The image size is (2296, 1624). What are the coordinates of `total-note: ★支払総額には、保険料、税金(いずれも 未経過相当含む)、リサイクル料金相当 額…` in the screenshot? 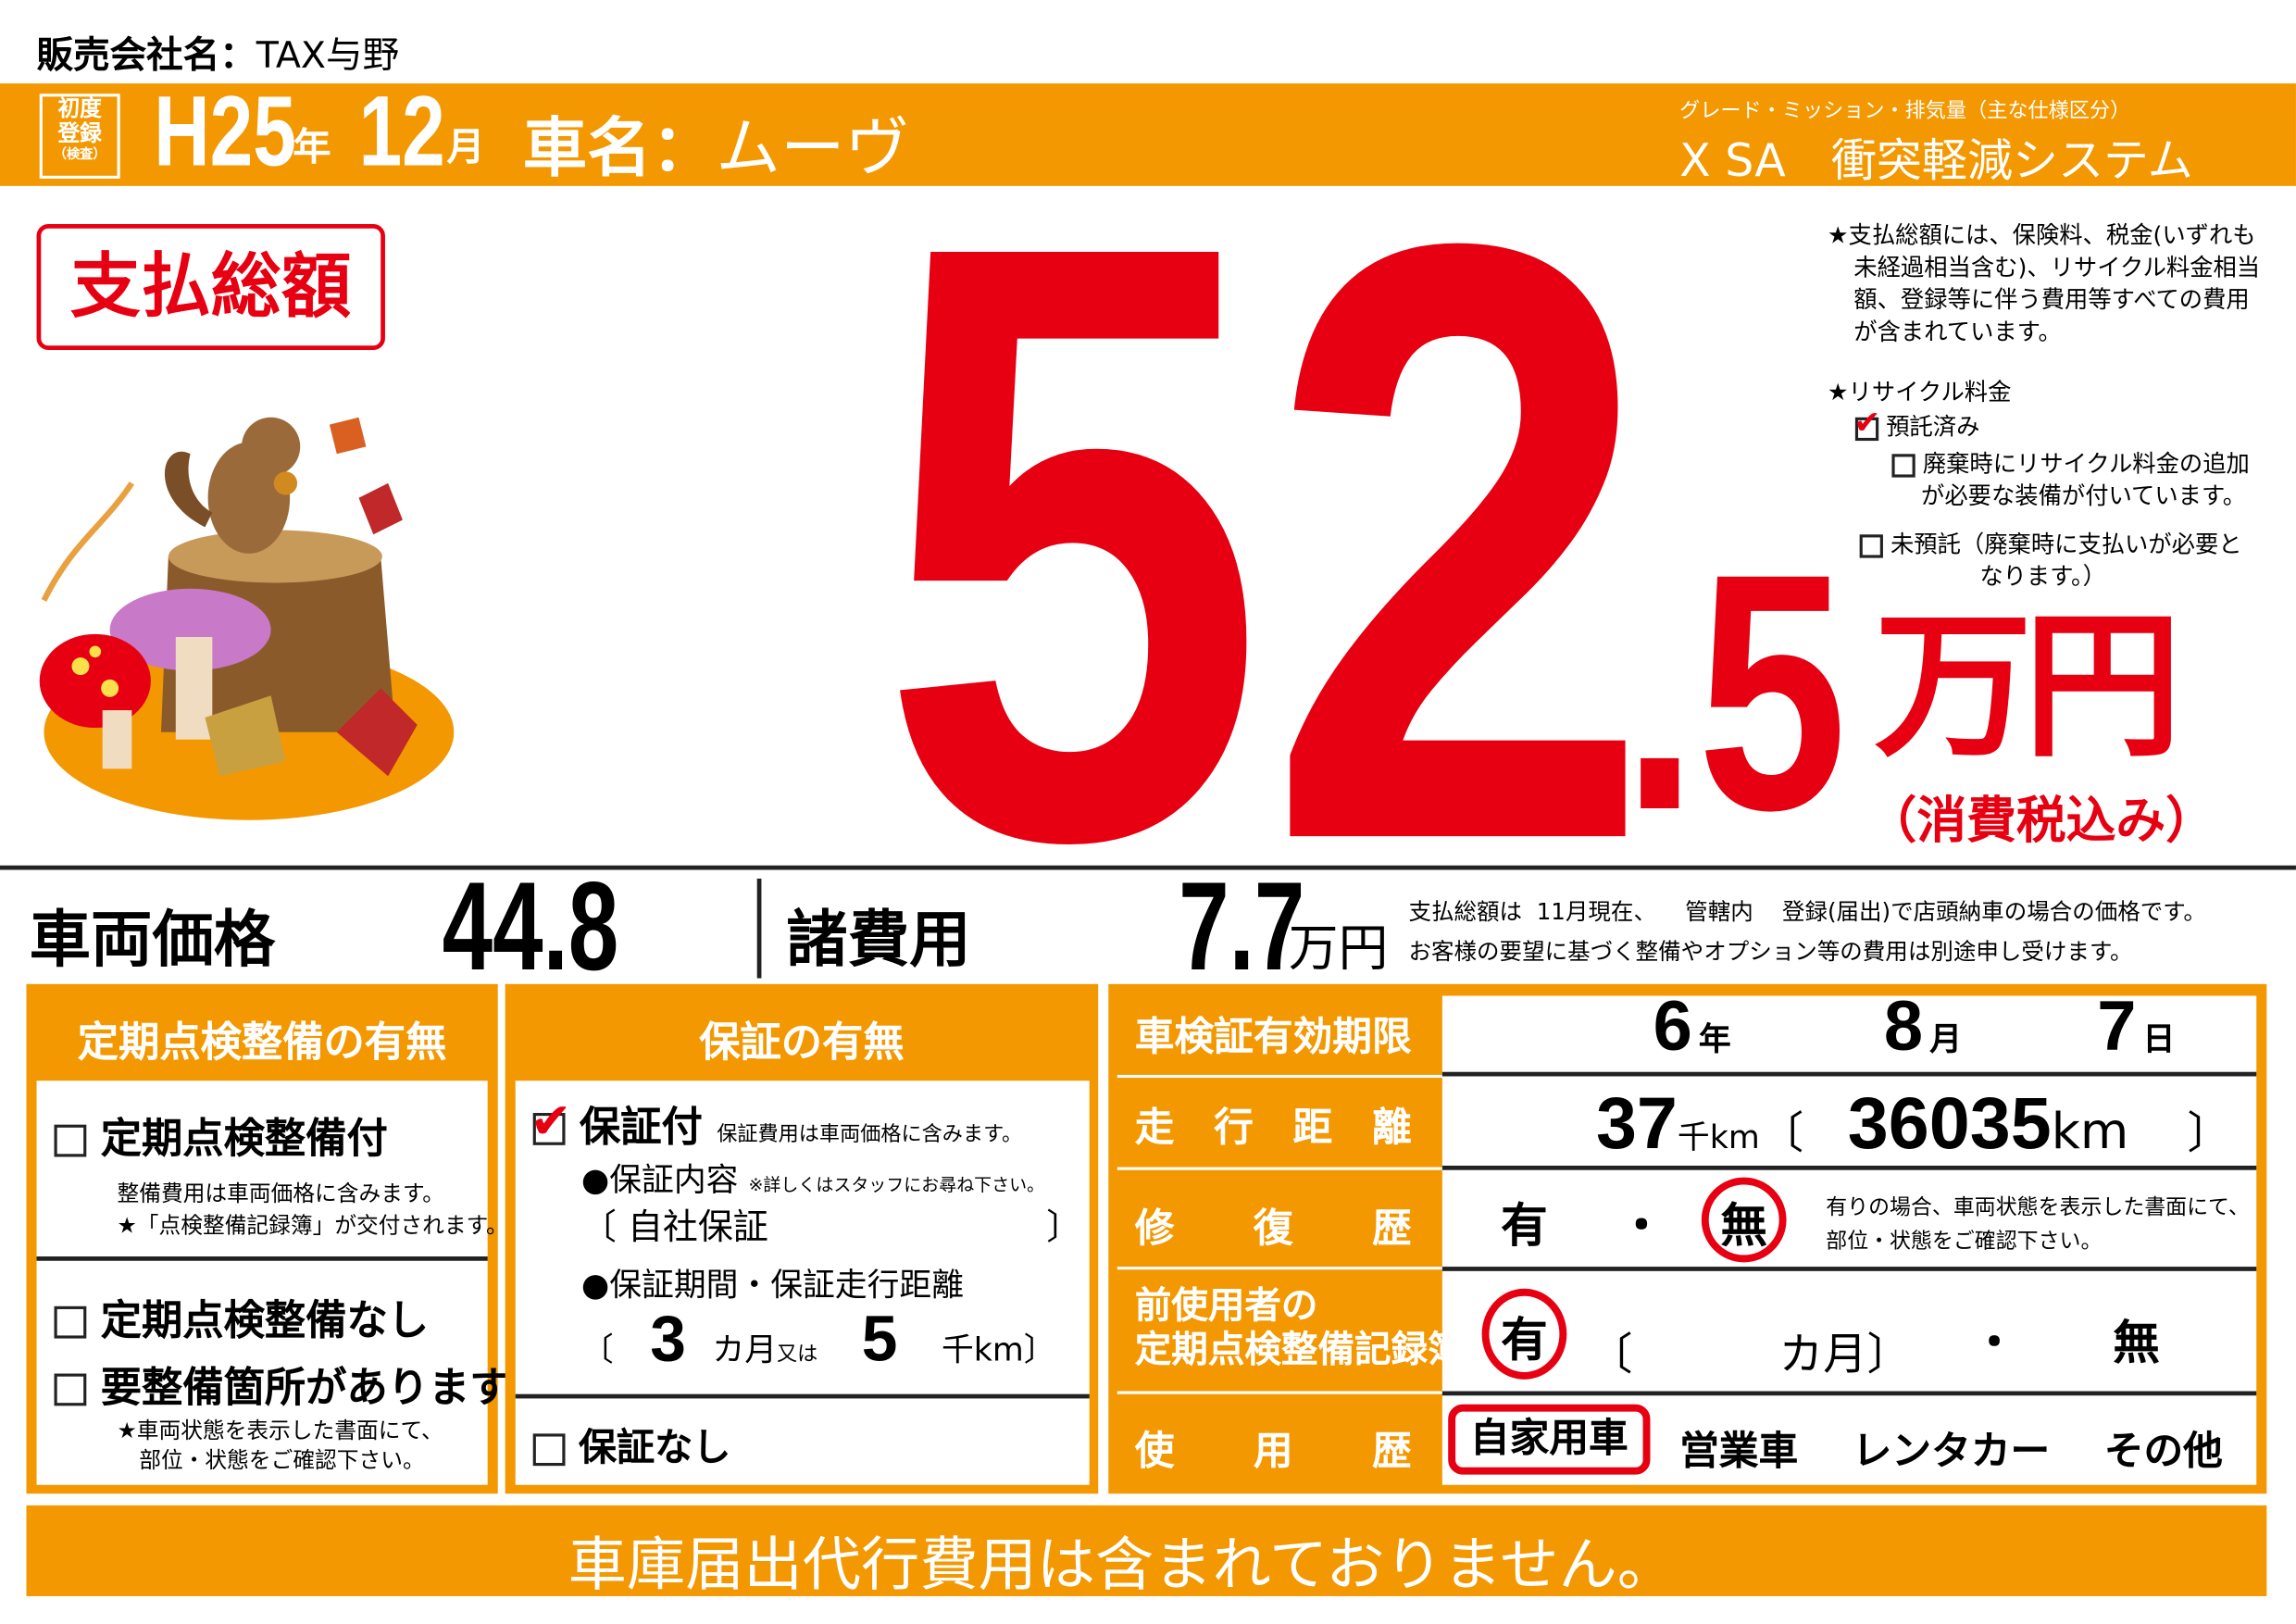 It's located at (2044, 283).